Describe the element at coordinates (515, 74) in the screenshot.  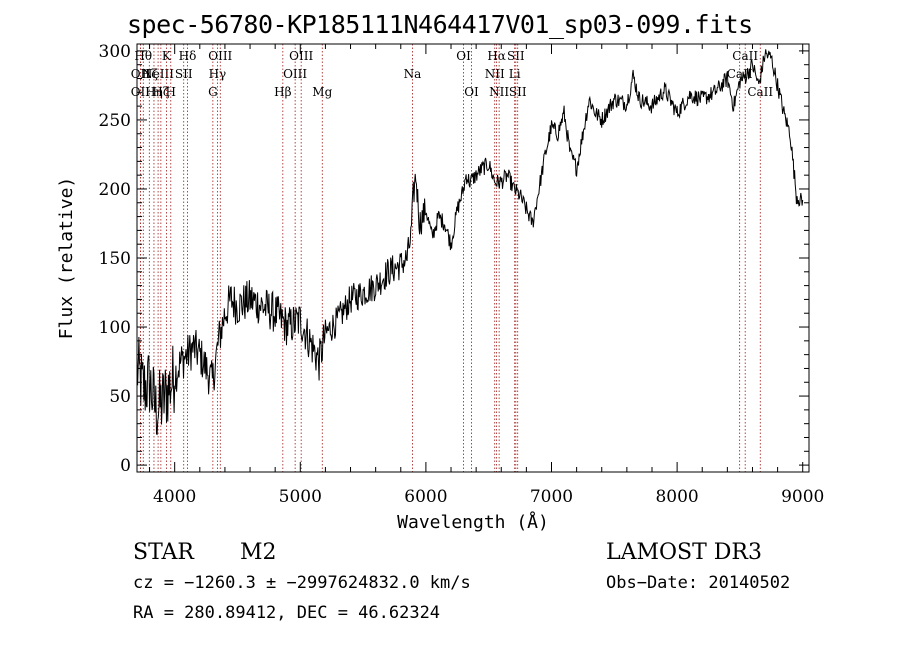
I see `line-label-24: Li` at that location.